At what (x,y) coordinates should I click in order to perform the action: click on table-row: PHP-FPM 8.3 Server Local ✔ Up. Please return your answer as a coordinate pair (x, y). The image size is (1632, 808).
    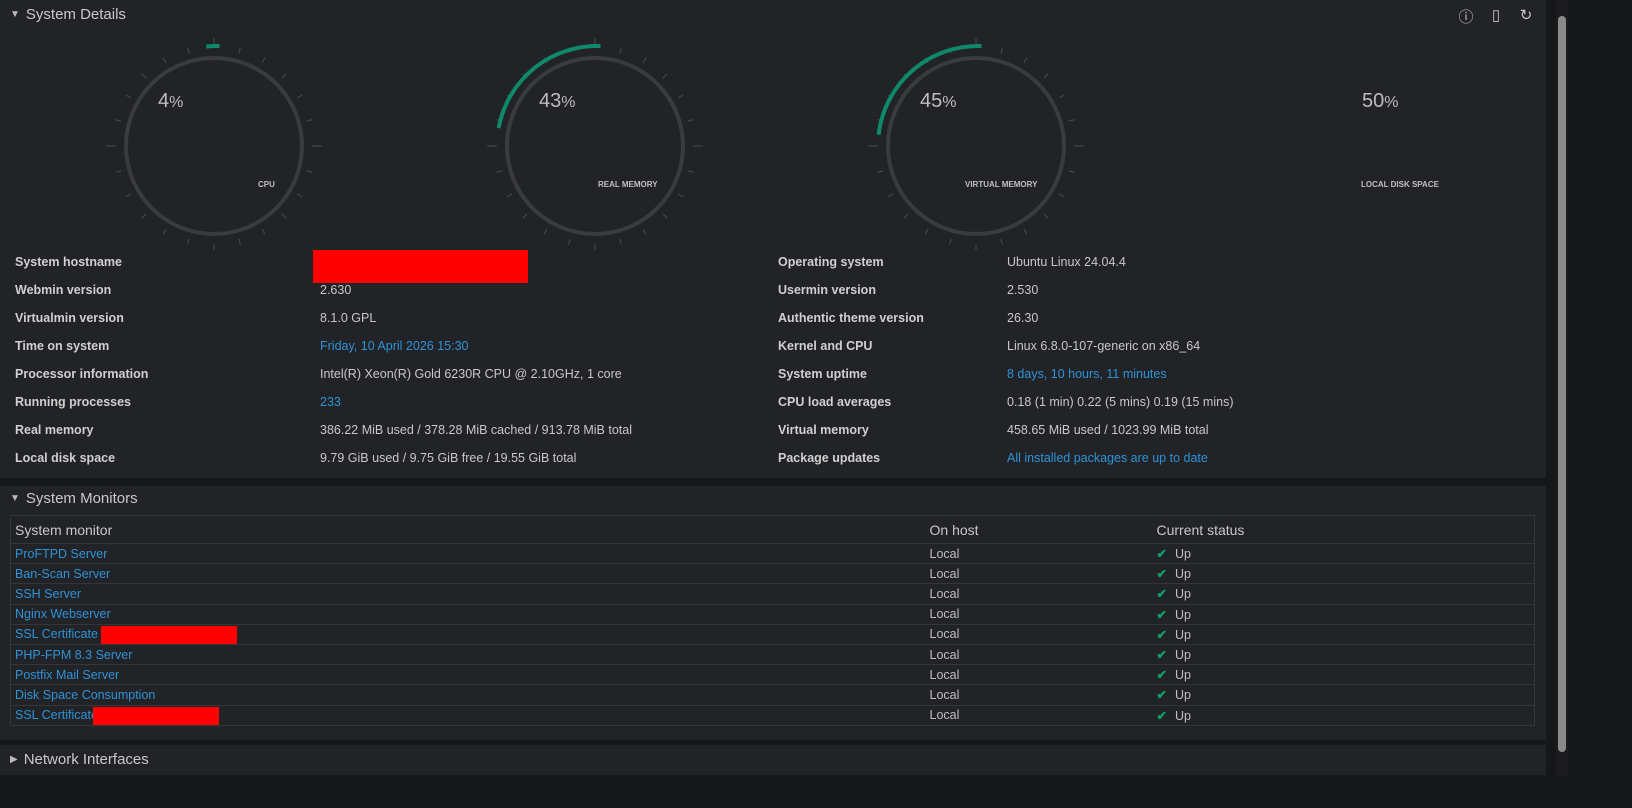
    Looking at the image, I should click on (772, 655).